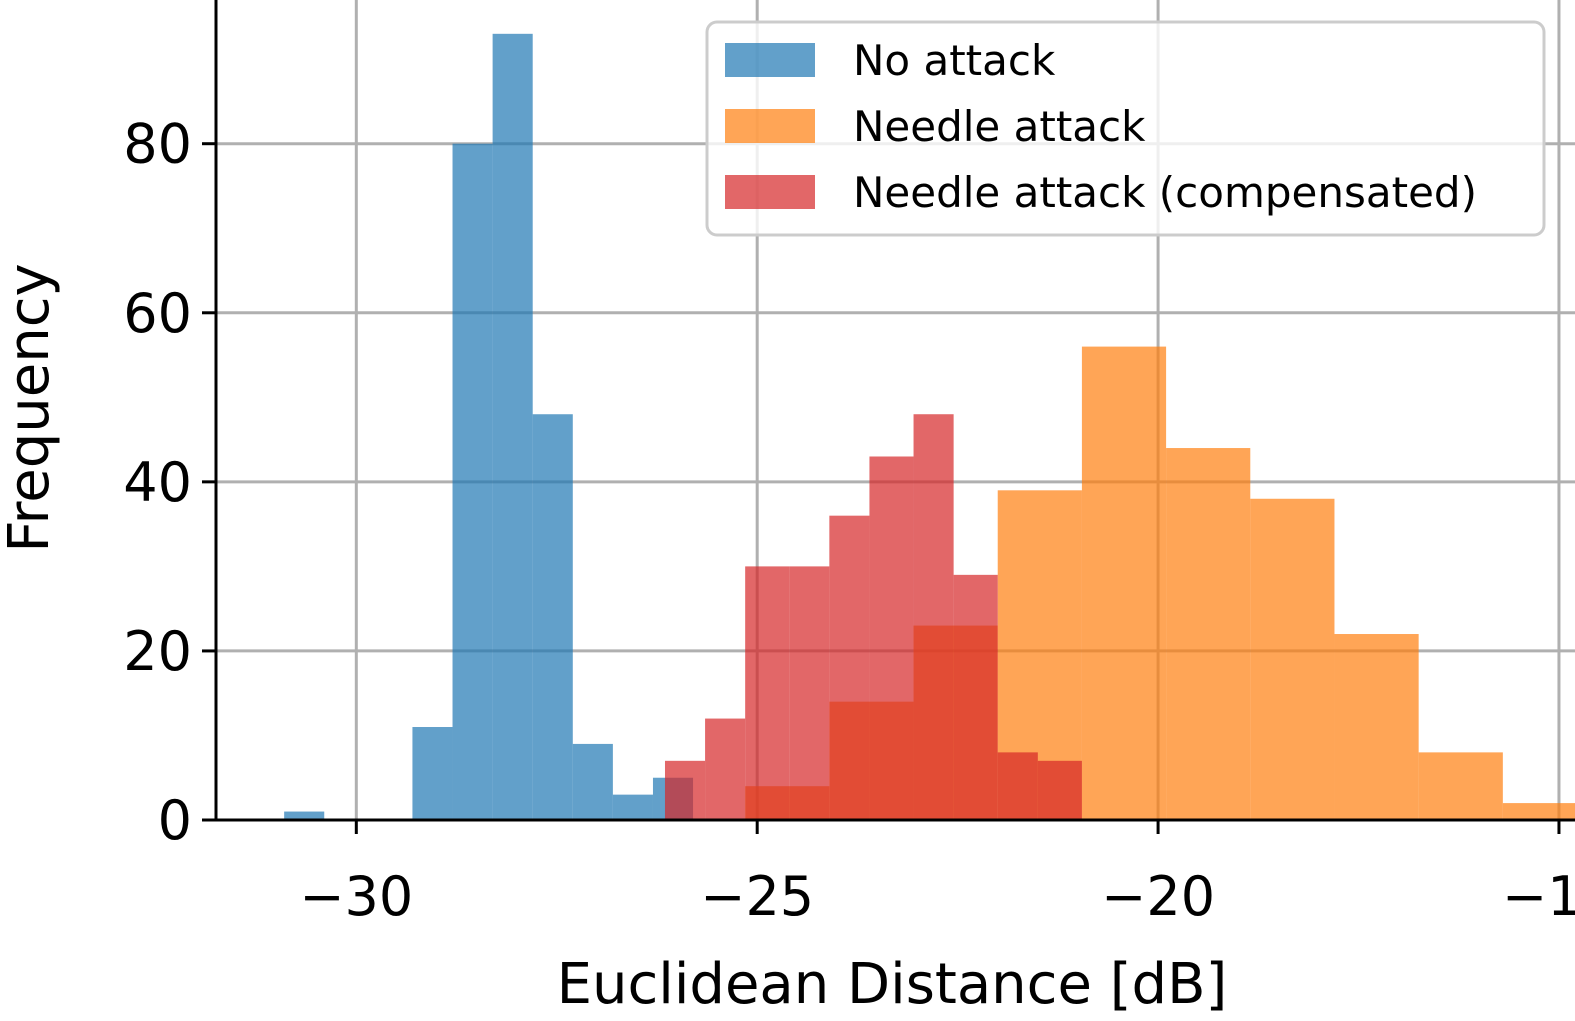  What do you see at coordinates (1538, 896) in the screenshot?
I see `x-tick-label: −15` at bounding box center [1538, 896].